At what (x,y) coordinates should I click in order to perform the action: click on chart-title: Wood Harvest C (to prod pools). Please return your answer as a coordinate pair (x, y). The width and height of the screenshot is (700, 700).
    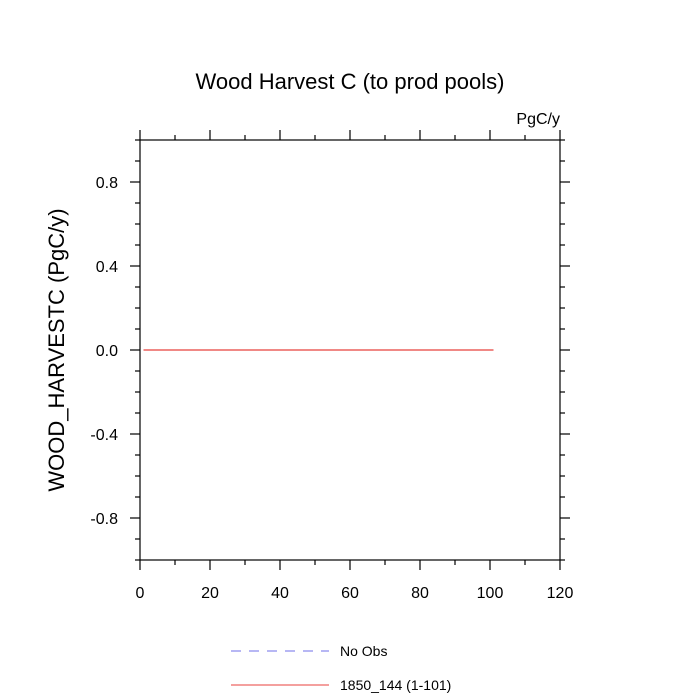
    Looking at the image, I should click on (350, 81).